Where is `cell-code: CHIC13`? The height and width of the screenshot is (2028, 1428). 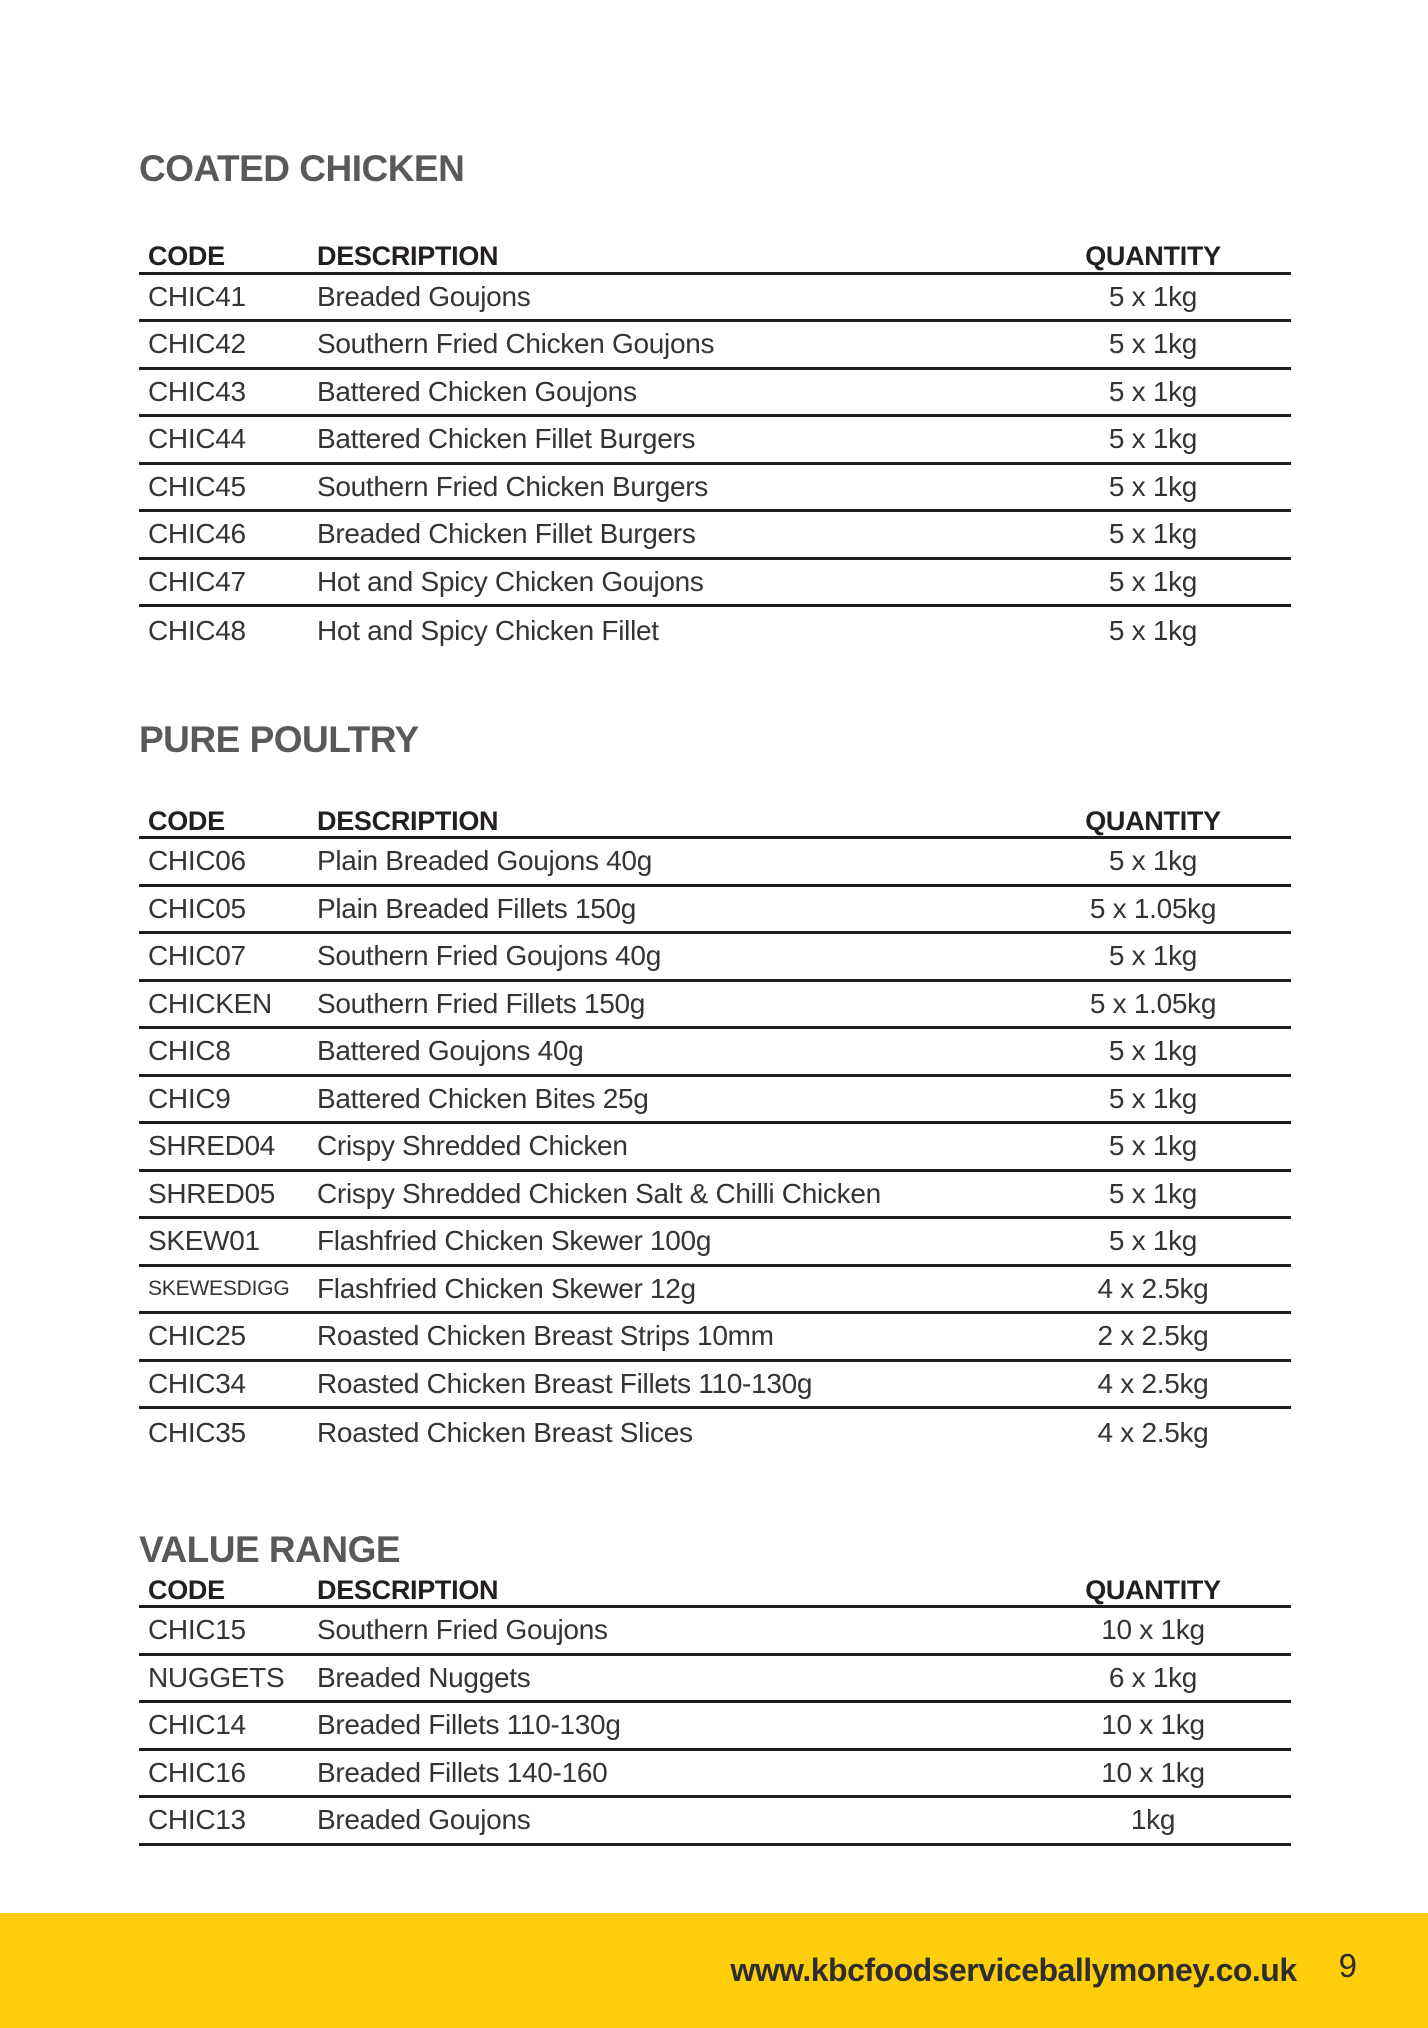 cell-code: CHIC13 is located at coordinates (197, 1820).